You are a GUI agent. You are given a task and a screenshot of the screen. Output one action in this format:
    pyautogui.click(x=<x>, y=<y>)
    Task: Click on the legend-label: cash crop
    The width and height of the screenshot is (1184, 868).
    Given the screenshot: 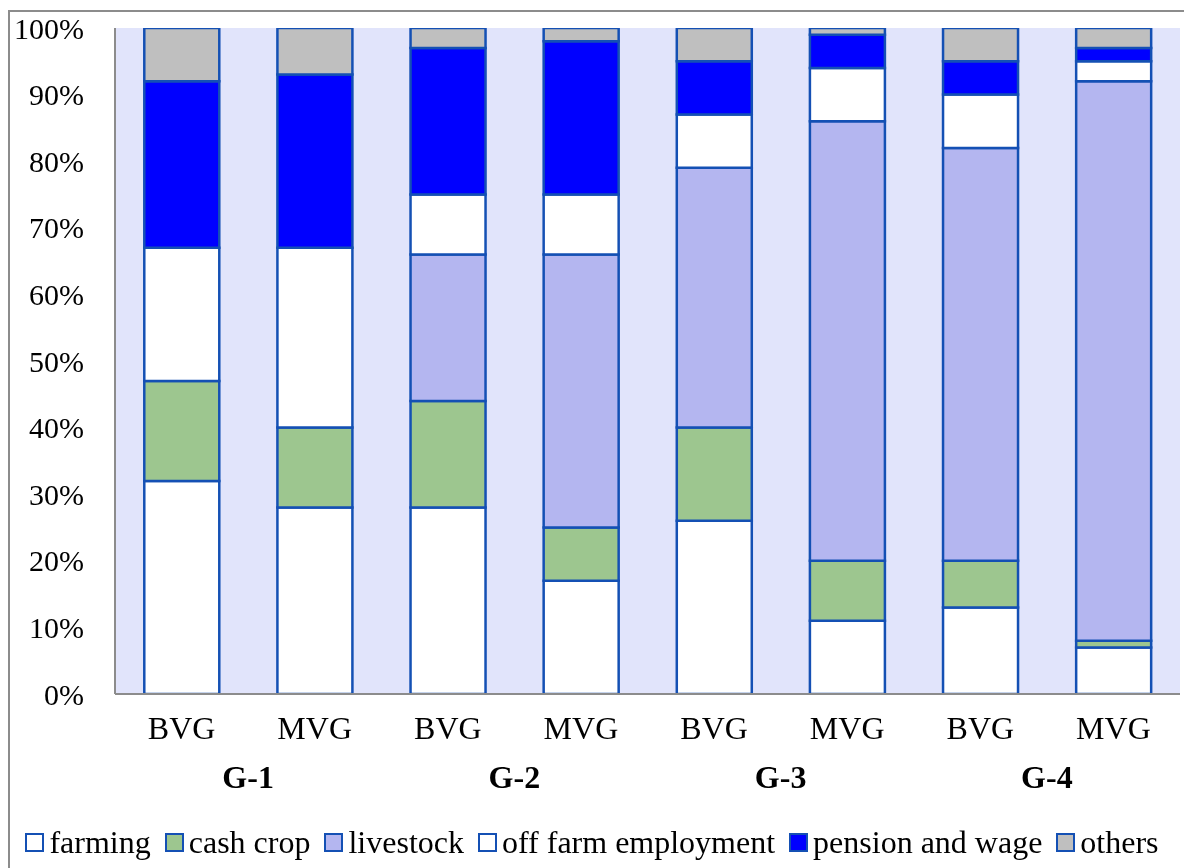 What is the action you would take?
    pyautogui.click(x=249, y=842)
    